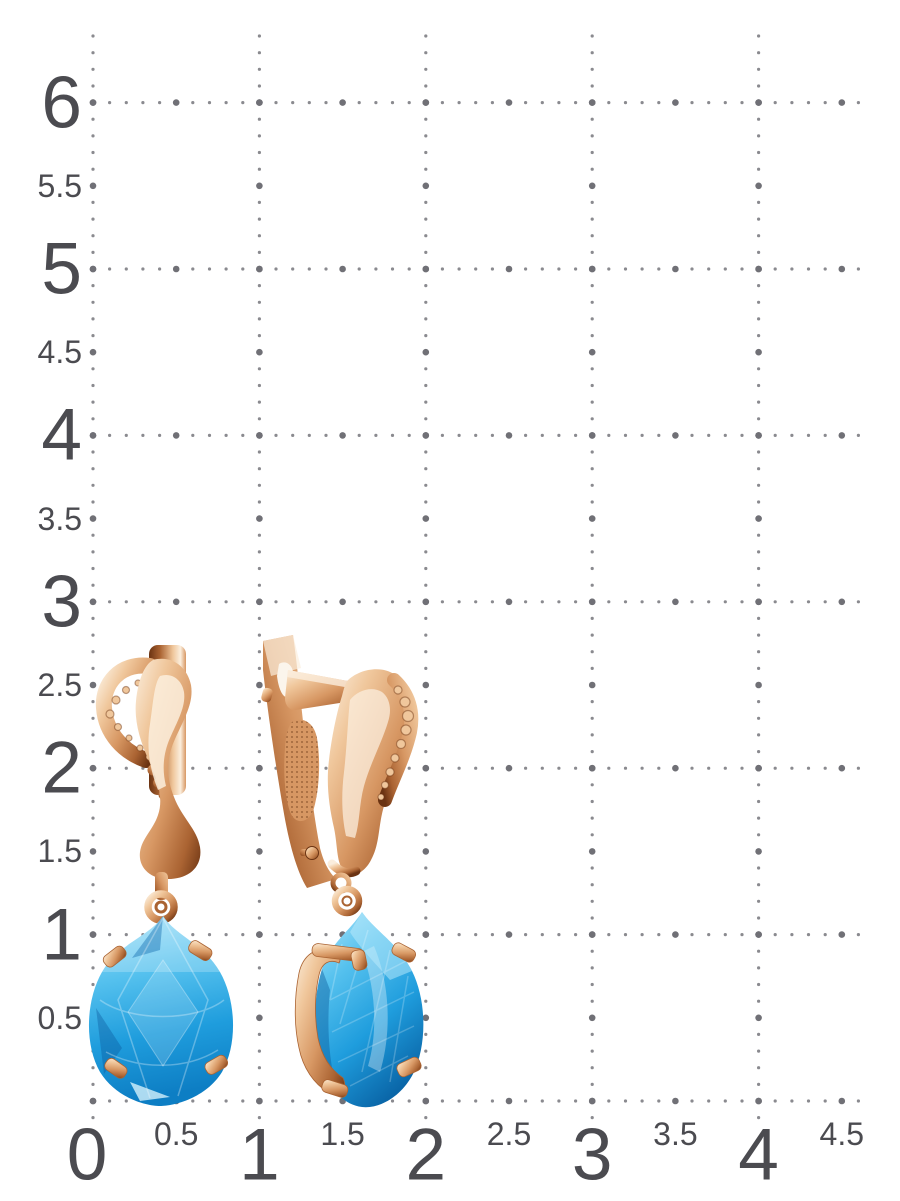  I want to click on right-pin-stem, so click(306, 852).